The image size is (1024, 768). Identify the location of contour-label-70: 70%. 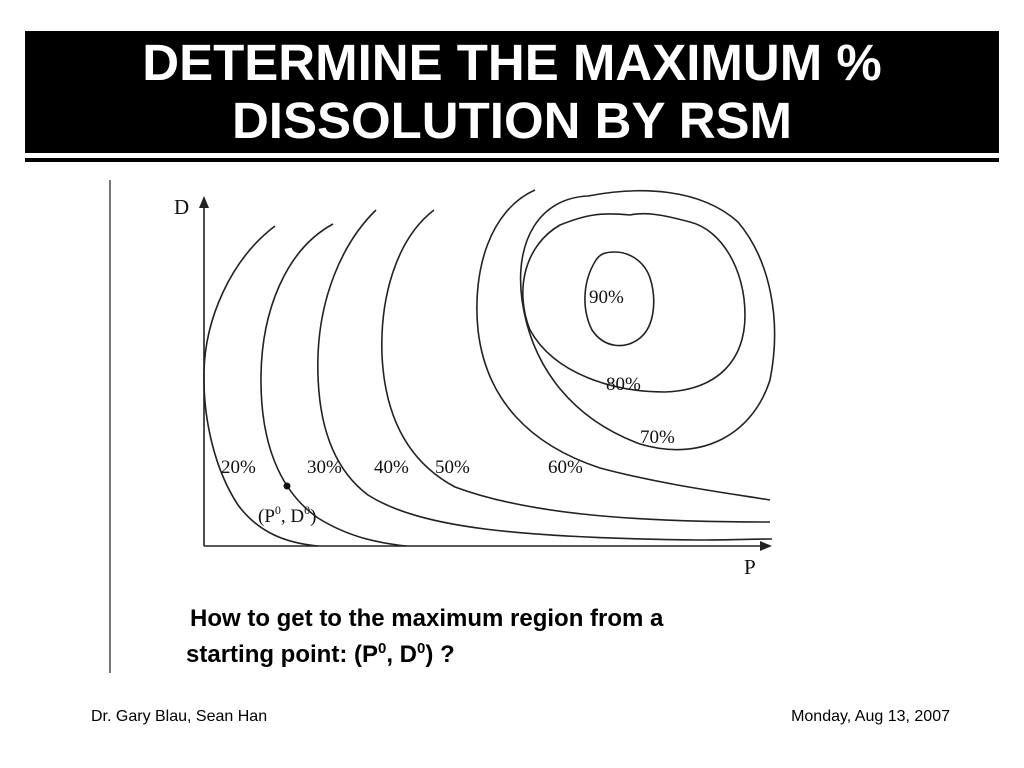
(657, 437).